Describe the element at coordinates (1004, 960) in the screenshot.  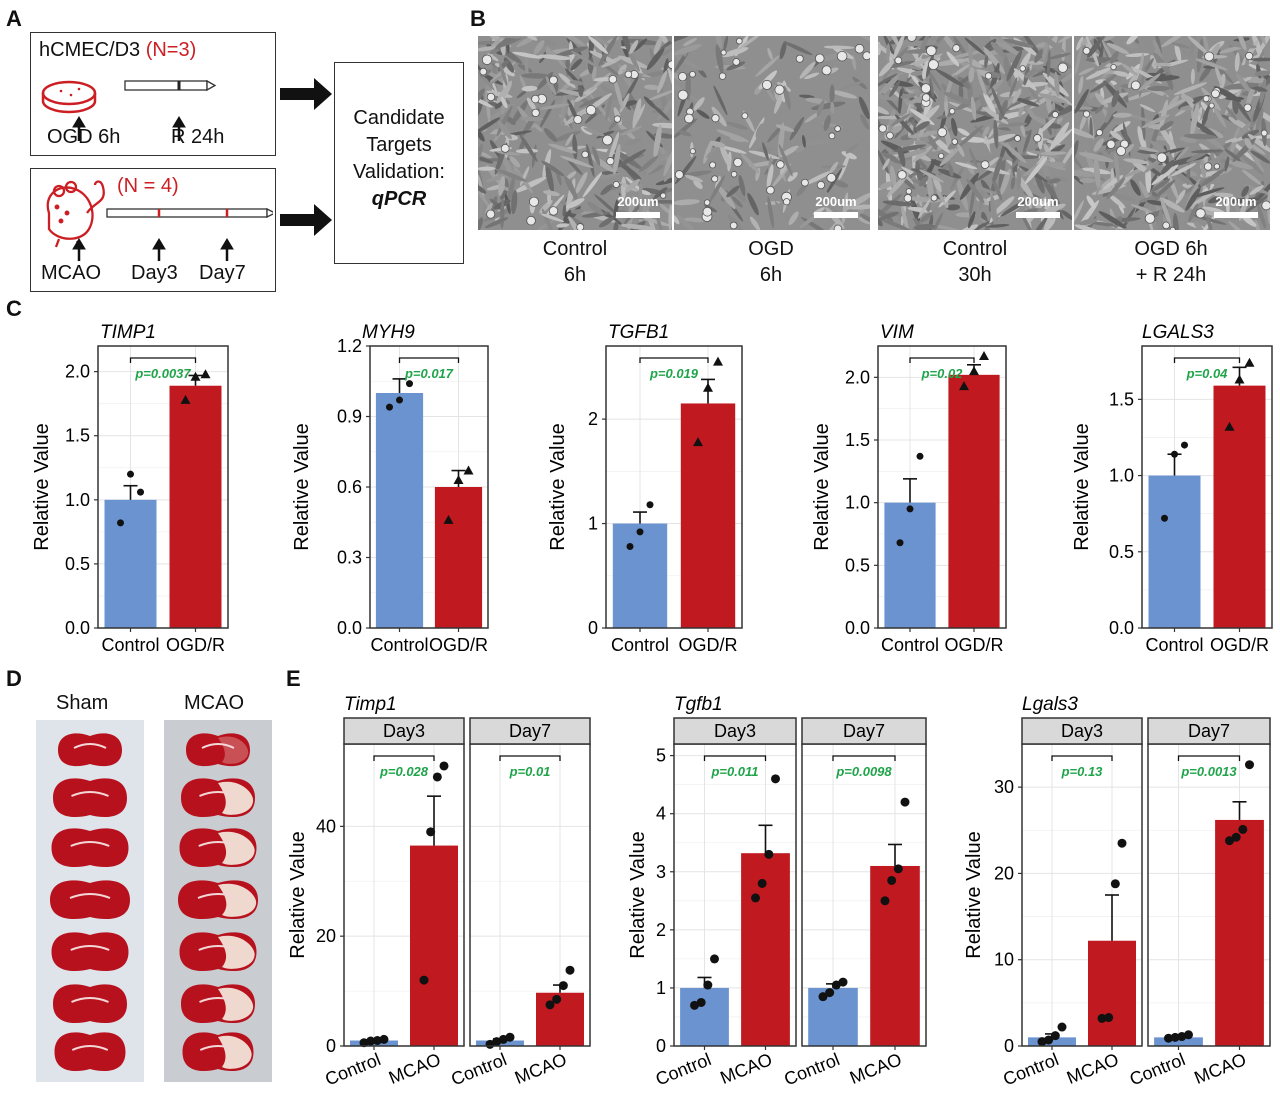
I see `y-tick-label: 10` at that location.